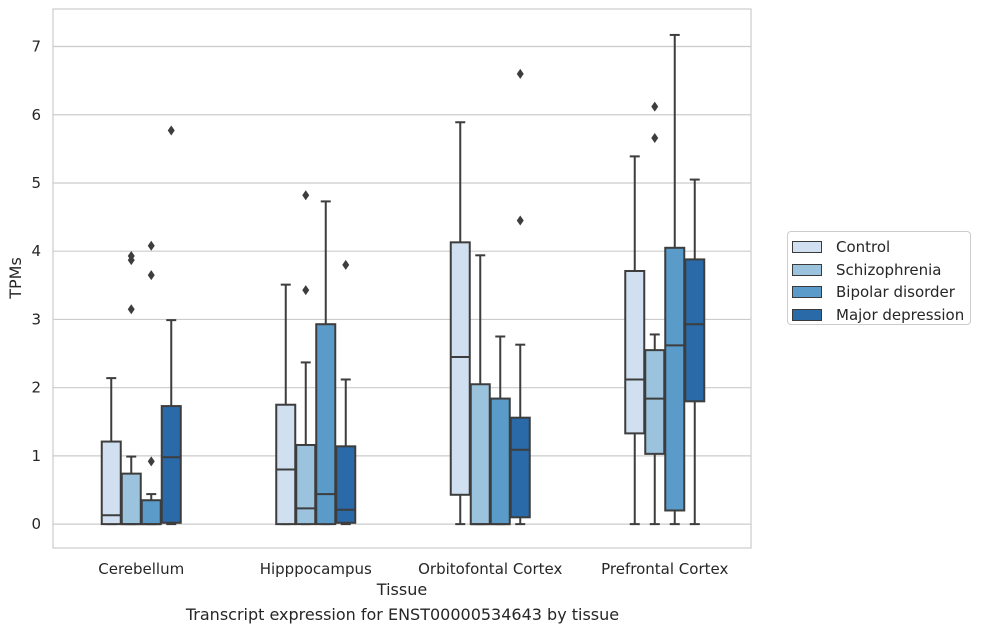 This screenshot has height=634, width=983. I want to click on box-bipolar-disorder, so click(326, 363).